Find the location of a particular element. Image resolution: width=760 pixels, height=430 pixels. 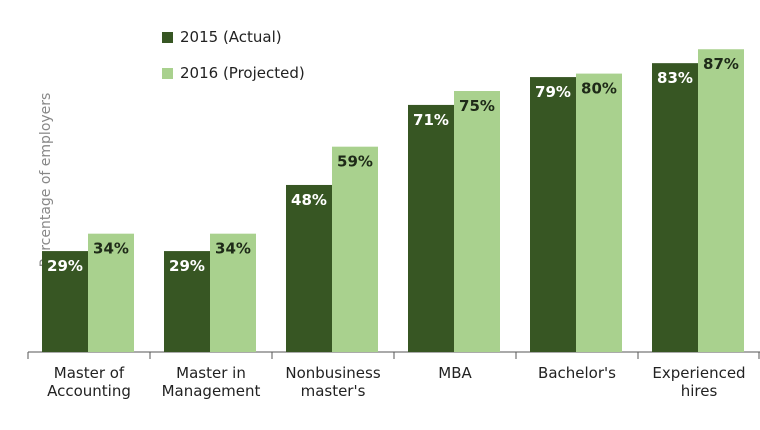

legend-item-2016: 2016 (Projected) is located at coordinates (233, 73).